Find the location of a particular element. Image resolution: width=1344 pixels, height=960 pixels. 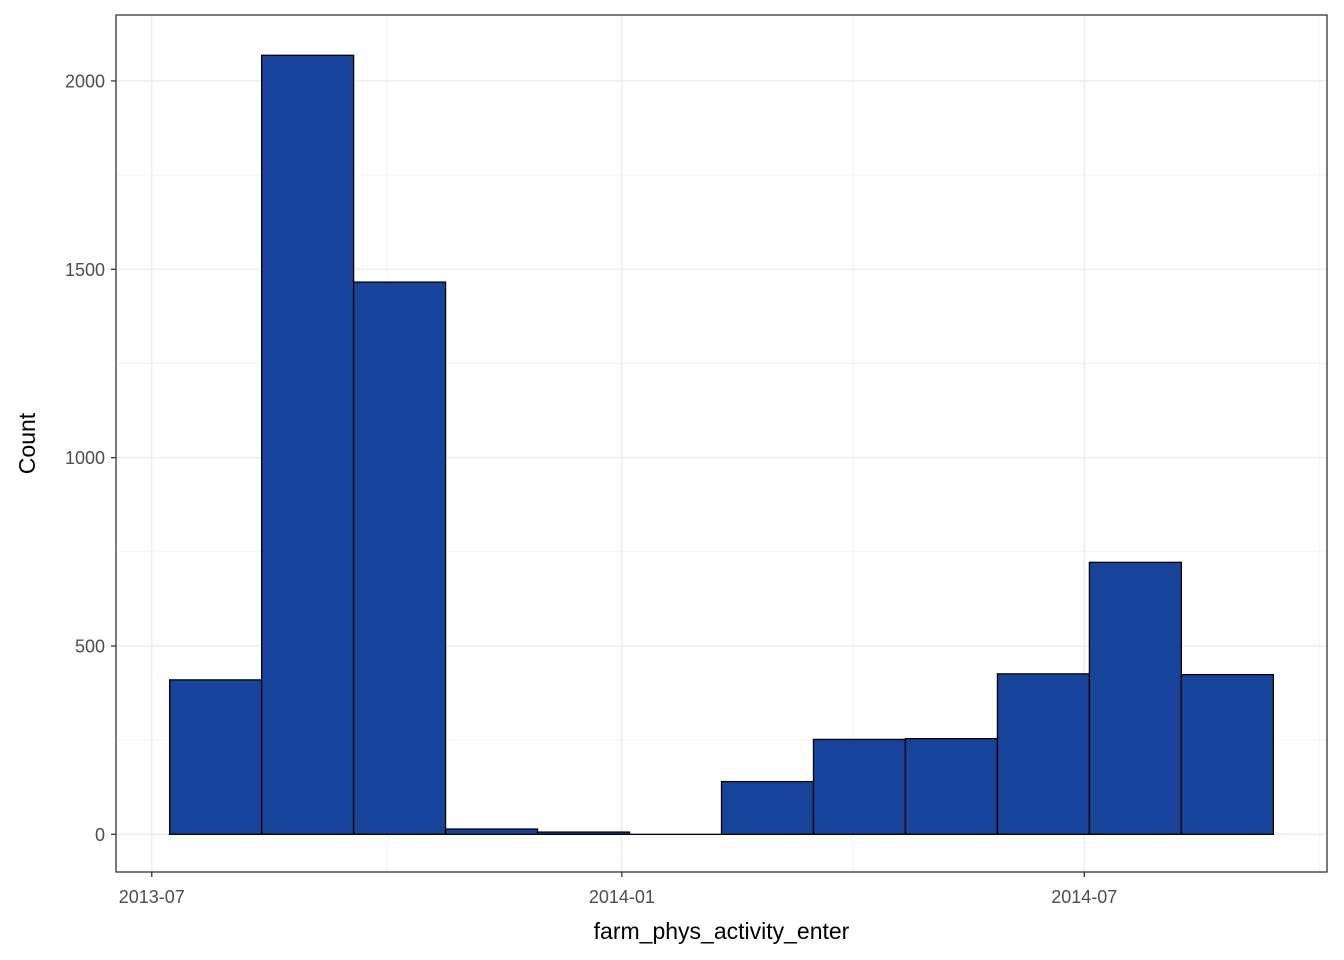

x-tick-label: 2014-01 is located at coordinates (622, 897).